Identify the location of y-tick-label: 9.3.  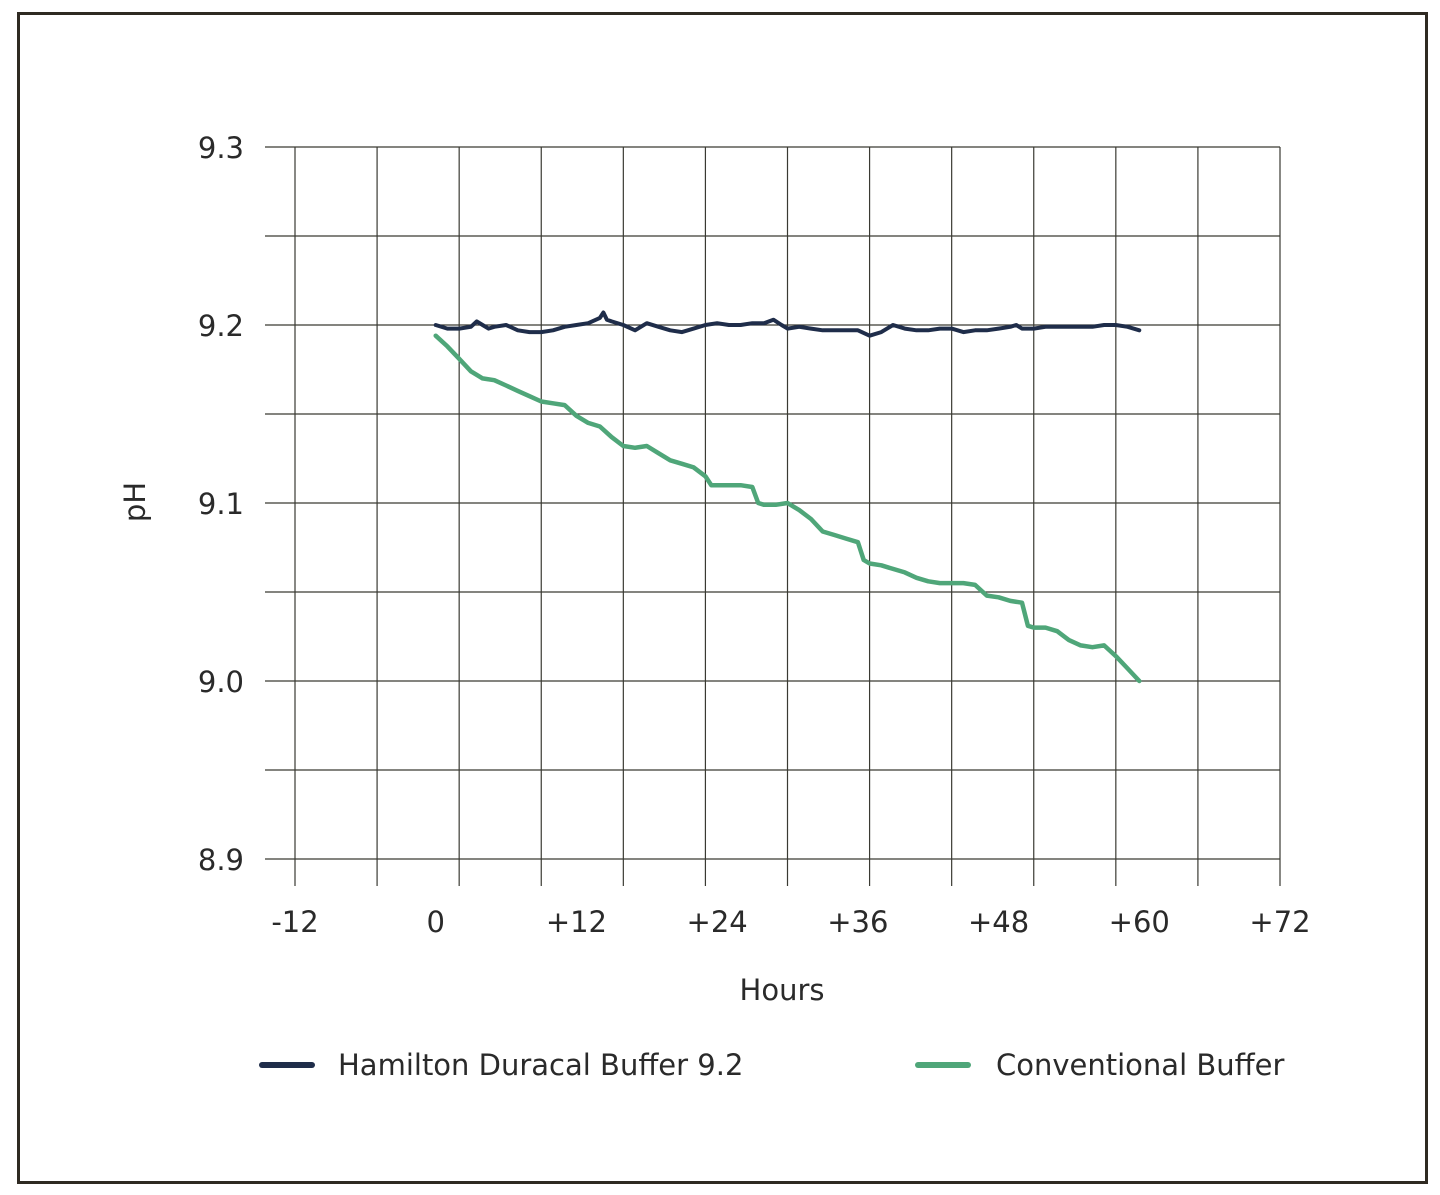
(221, 148).